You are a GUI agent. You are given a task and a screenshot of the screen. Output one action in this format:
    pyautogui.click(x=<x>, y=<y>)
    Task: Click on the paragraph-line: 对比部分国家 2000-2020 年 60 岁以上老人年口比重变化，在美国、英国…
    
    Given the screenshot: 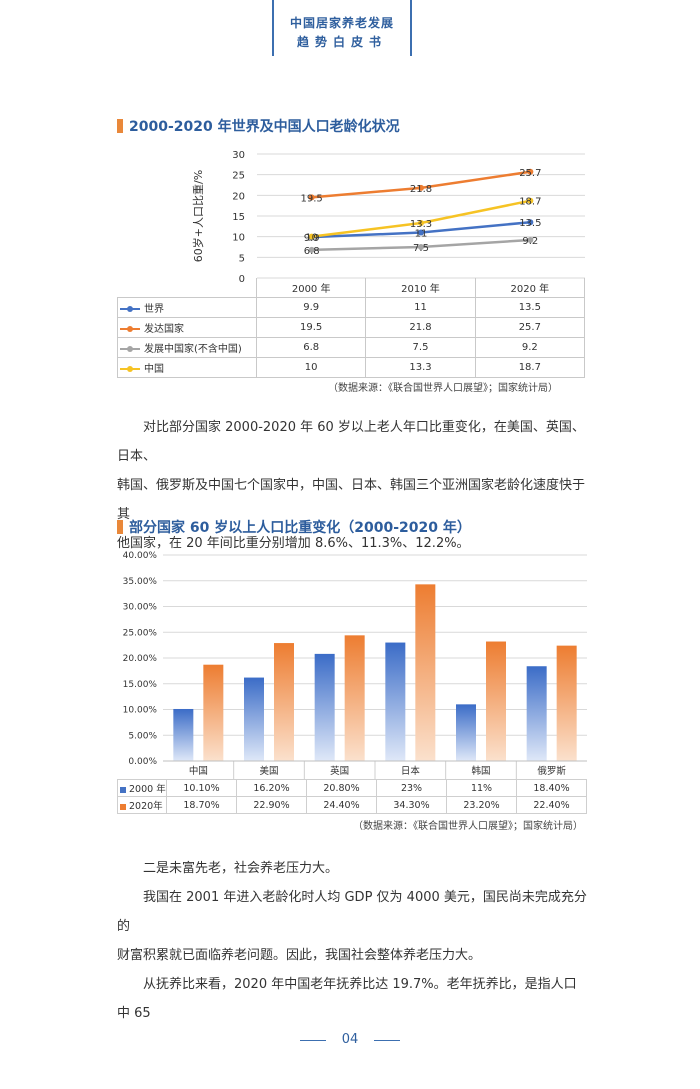 What is the action you would take?
    pyautogui.click(x=351, y=442)
    